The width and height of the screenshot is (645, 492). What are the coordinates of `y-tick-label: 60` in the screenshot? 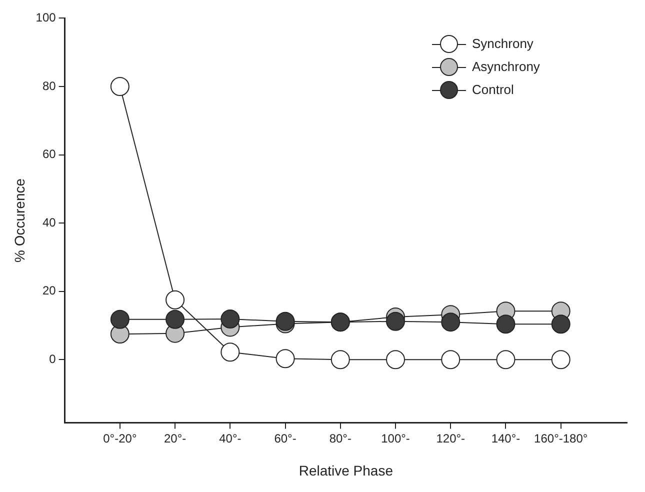 It's located at (49, 154).